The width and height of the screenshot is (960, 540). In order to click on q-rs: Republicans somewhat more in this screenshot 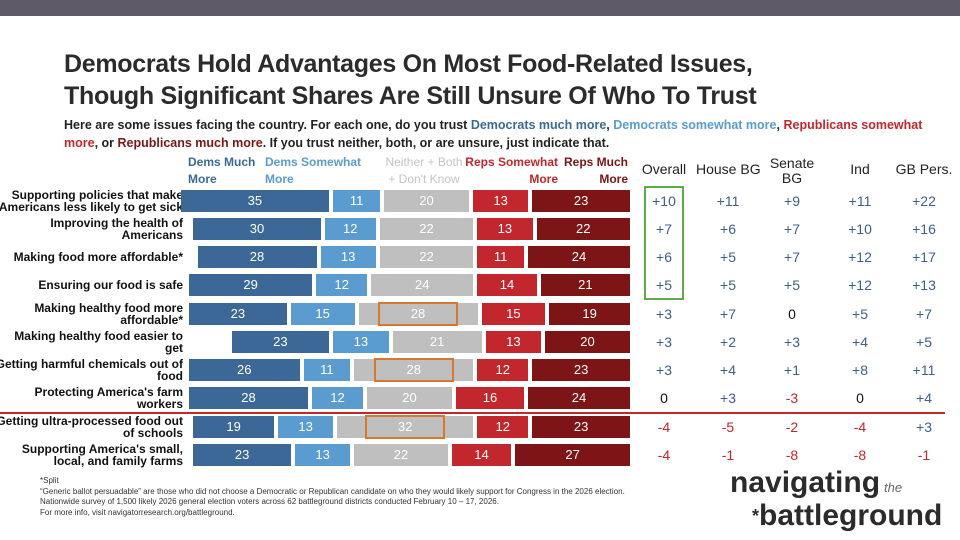, I will do `click(493, 134)`.